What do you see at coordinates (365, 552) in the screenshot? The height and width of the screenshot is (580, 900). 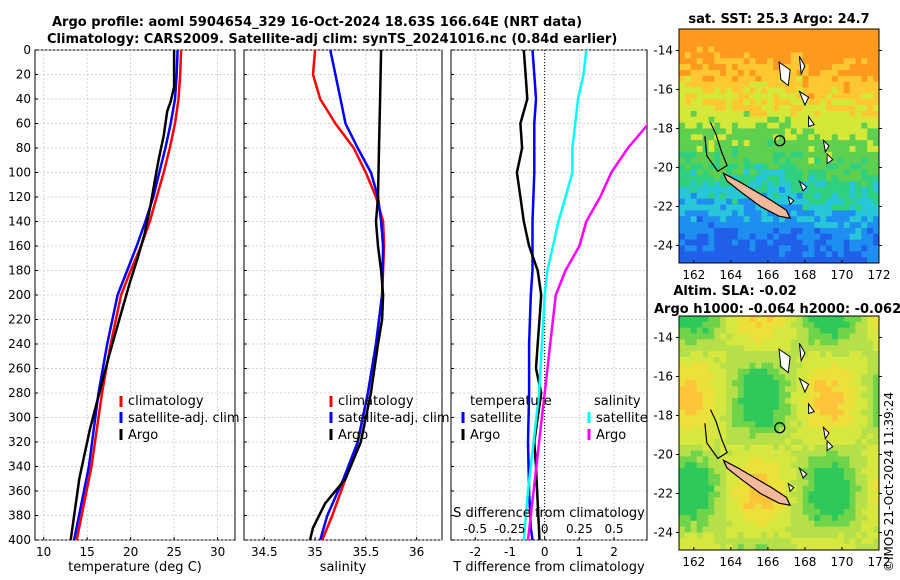 I see `x-tick-label: 35.5` at bounding box center [365, 552].